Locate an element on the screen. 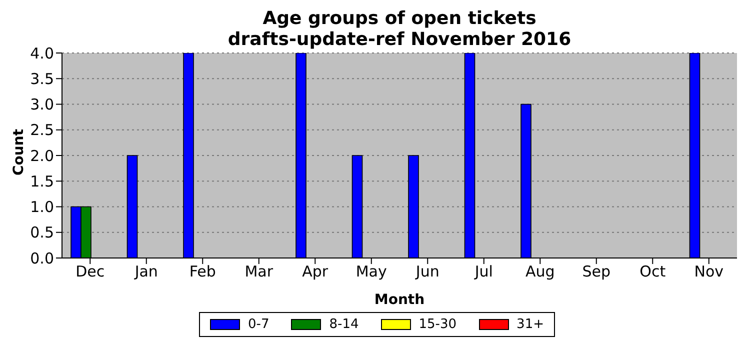 Image resolution: width=746 pixels, height=361 pixels. x-tick-label: Dec is located at coordinates (90, 271).